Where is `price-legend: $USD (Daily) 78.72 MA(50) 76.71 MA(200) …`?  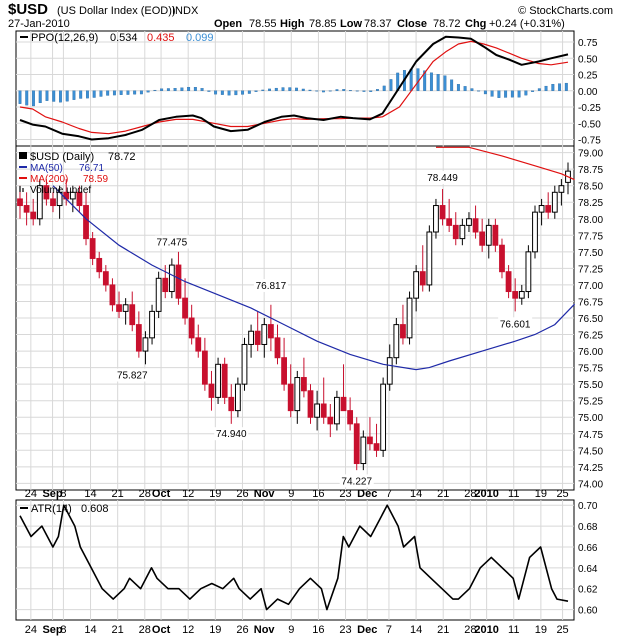 price-legend: $USD (Daily) 78.72 MA(50) 76.71 MA(200) … is located at coordinates (77, 173).